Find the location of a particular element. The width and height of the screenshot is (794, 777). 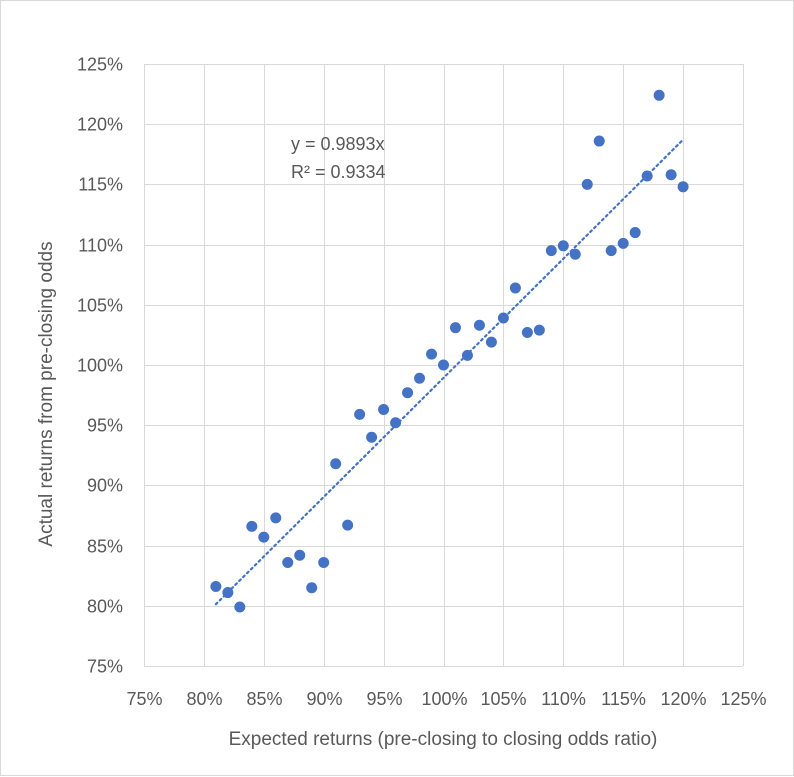

y-tick-label: 85% is located at coordinates (105, 547).